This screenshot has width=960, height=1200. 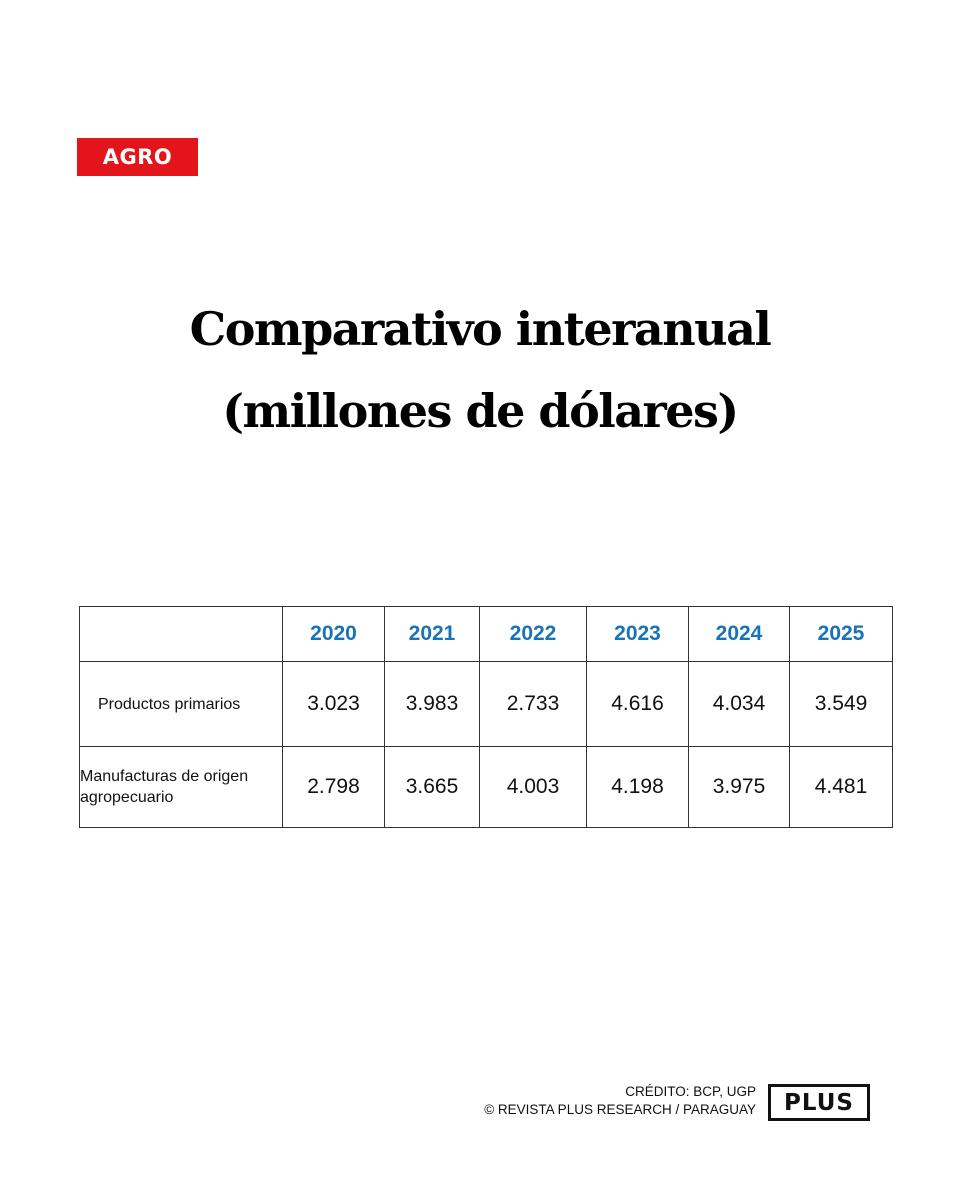 What do you see at coordinates (533, 704) in the screenshot?
I see `value-cell: 2.733` at bounding box center [533, 704].